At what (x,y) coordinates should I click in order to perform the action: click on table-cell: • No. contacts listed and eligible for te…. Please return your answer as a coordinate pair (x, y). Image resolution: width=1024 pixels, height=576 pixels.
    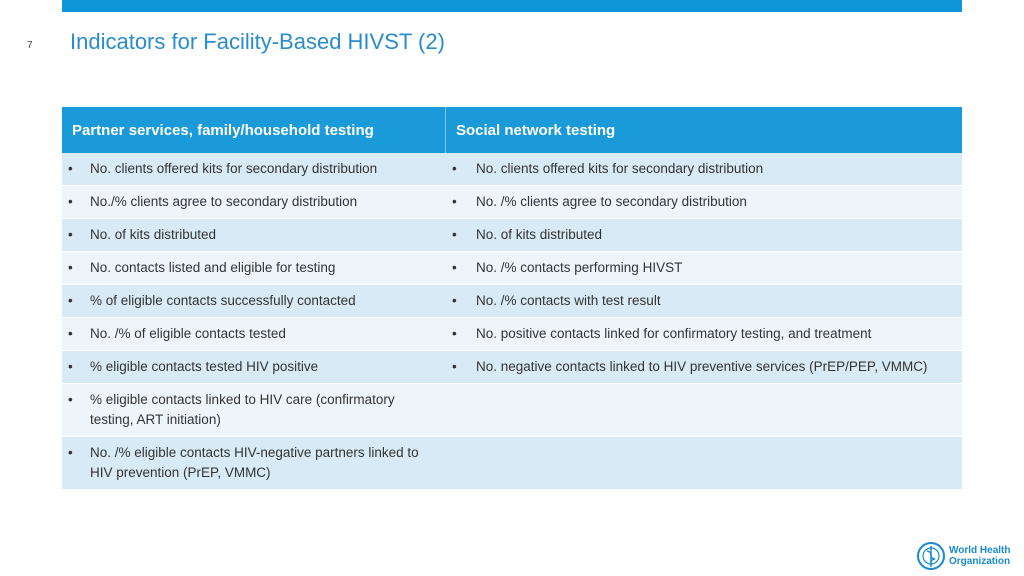
    Looking at the image, I should click on (254, 268).